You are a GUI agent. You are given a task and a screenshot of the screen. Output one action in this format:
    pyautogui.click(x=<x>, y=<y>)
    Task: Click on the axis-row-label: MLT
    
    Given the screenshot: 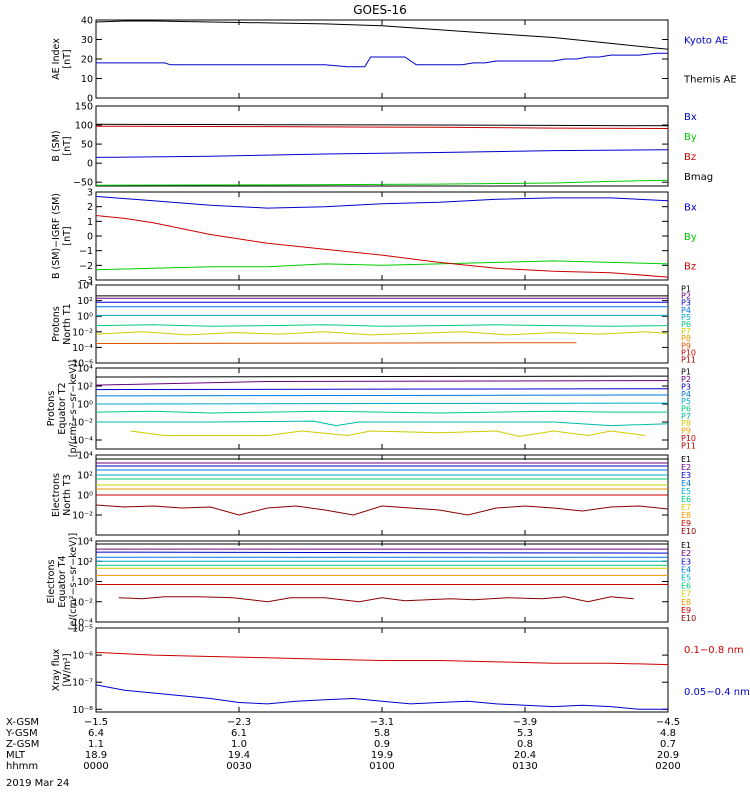 What is the action you would take?
    pyautogui.click(x=16, y=755)
    